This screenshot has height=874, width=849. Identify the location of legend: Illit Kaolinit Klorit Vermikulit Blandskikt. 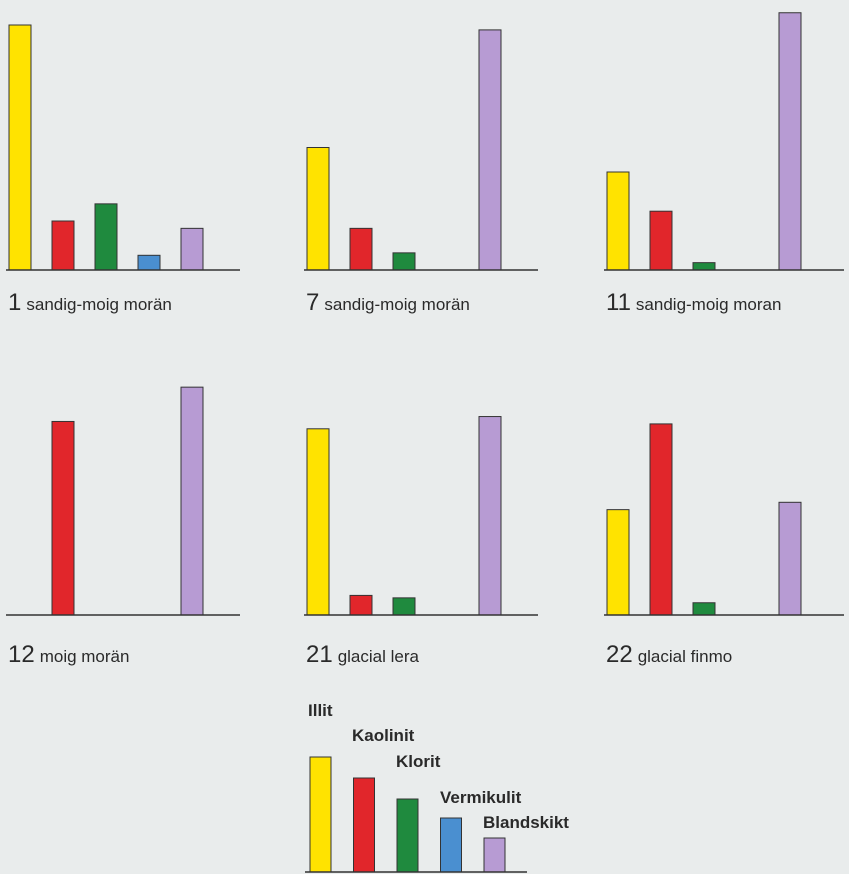
(437, 787).